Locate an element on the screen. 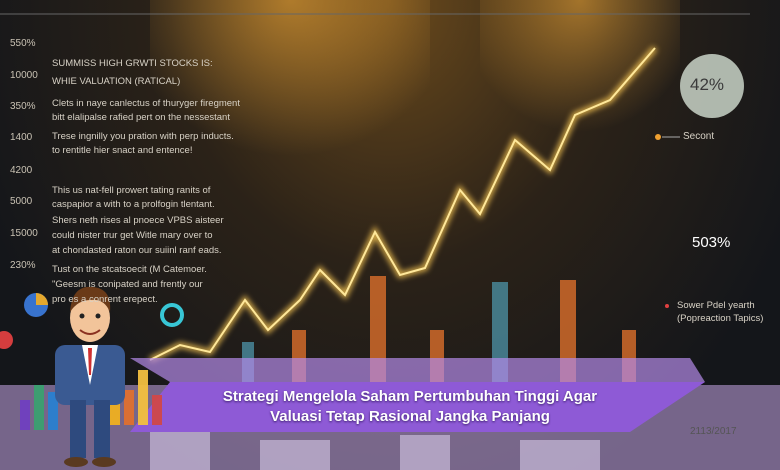 Image resolution: width=780 pixels, height=470 pixels. badge: 42% is located at coordinates (707, 84).